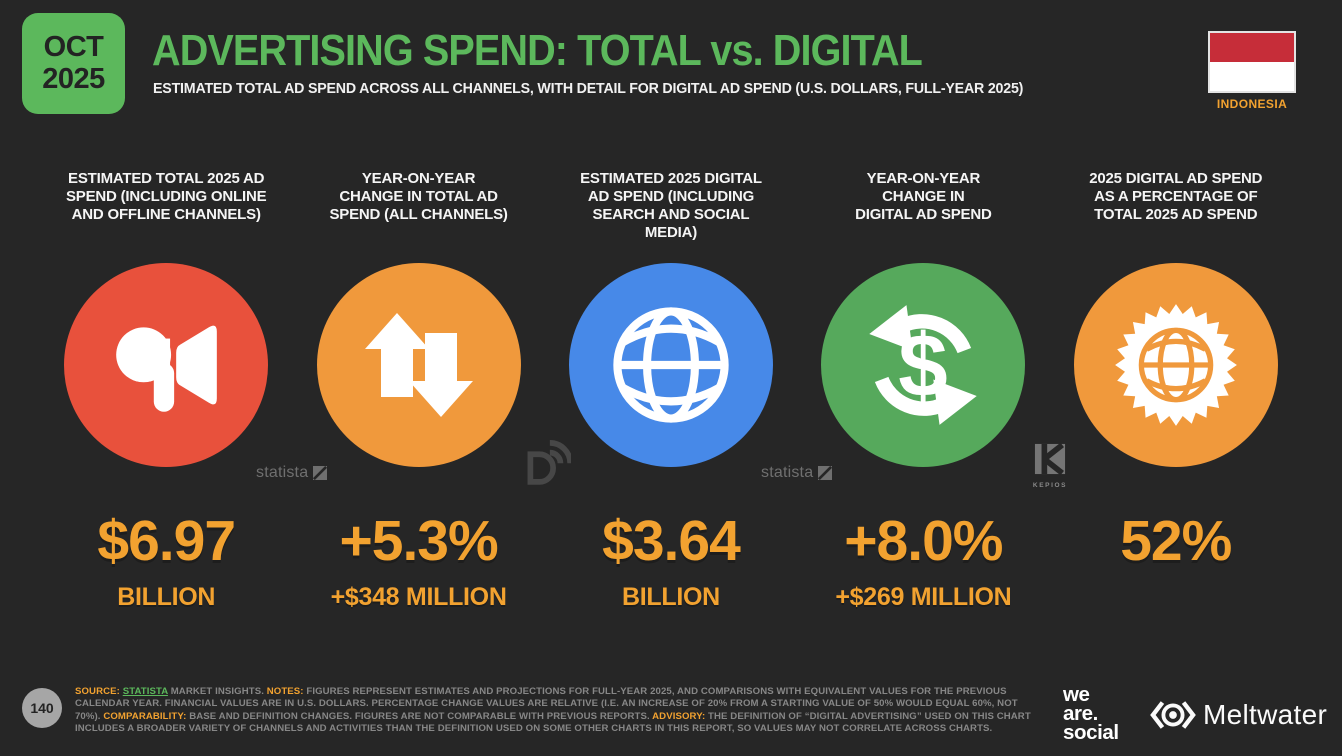 The image size is (1342, 756). I want to click on indonesia-flag, so click(1252, 62).